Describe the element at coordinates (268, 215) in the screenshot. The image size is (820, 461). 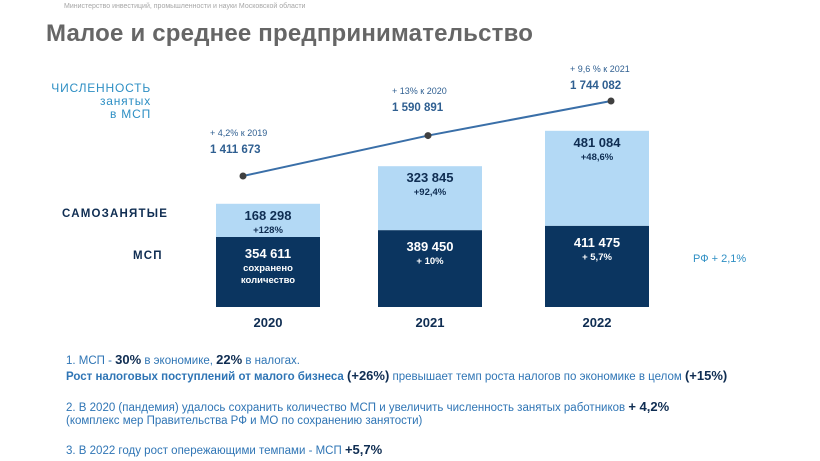
I see `self-employed-value-label-2020: 168 298` at that location.